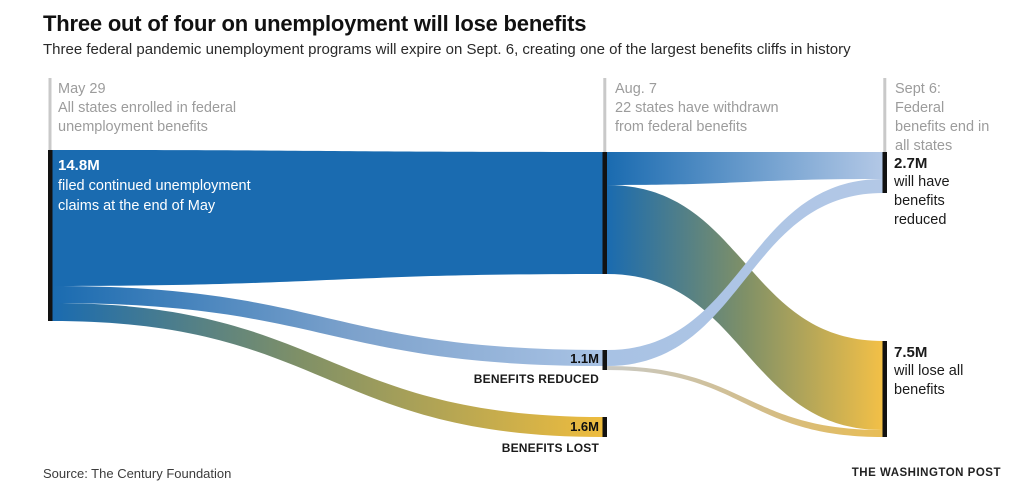 The width and height of the screenshot is (1023, 499). Describe the element at coordinates (79, 165) in the screenshot. I see `value-label: 14.8M` at that location.